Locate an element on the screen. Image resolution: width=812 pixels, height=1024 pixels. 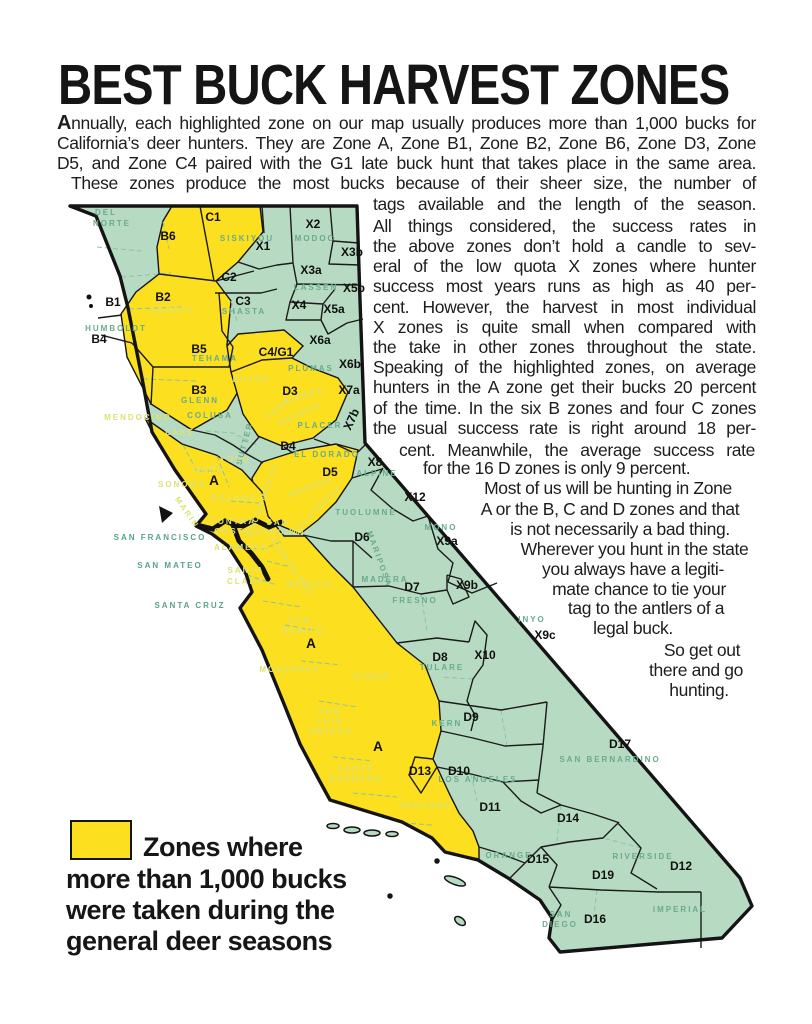
county-label-modoc: MODOC is located at coordinates (315, 238).